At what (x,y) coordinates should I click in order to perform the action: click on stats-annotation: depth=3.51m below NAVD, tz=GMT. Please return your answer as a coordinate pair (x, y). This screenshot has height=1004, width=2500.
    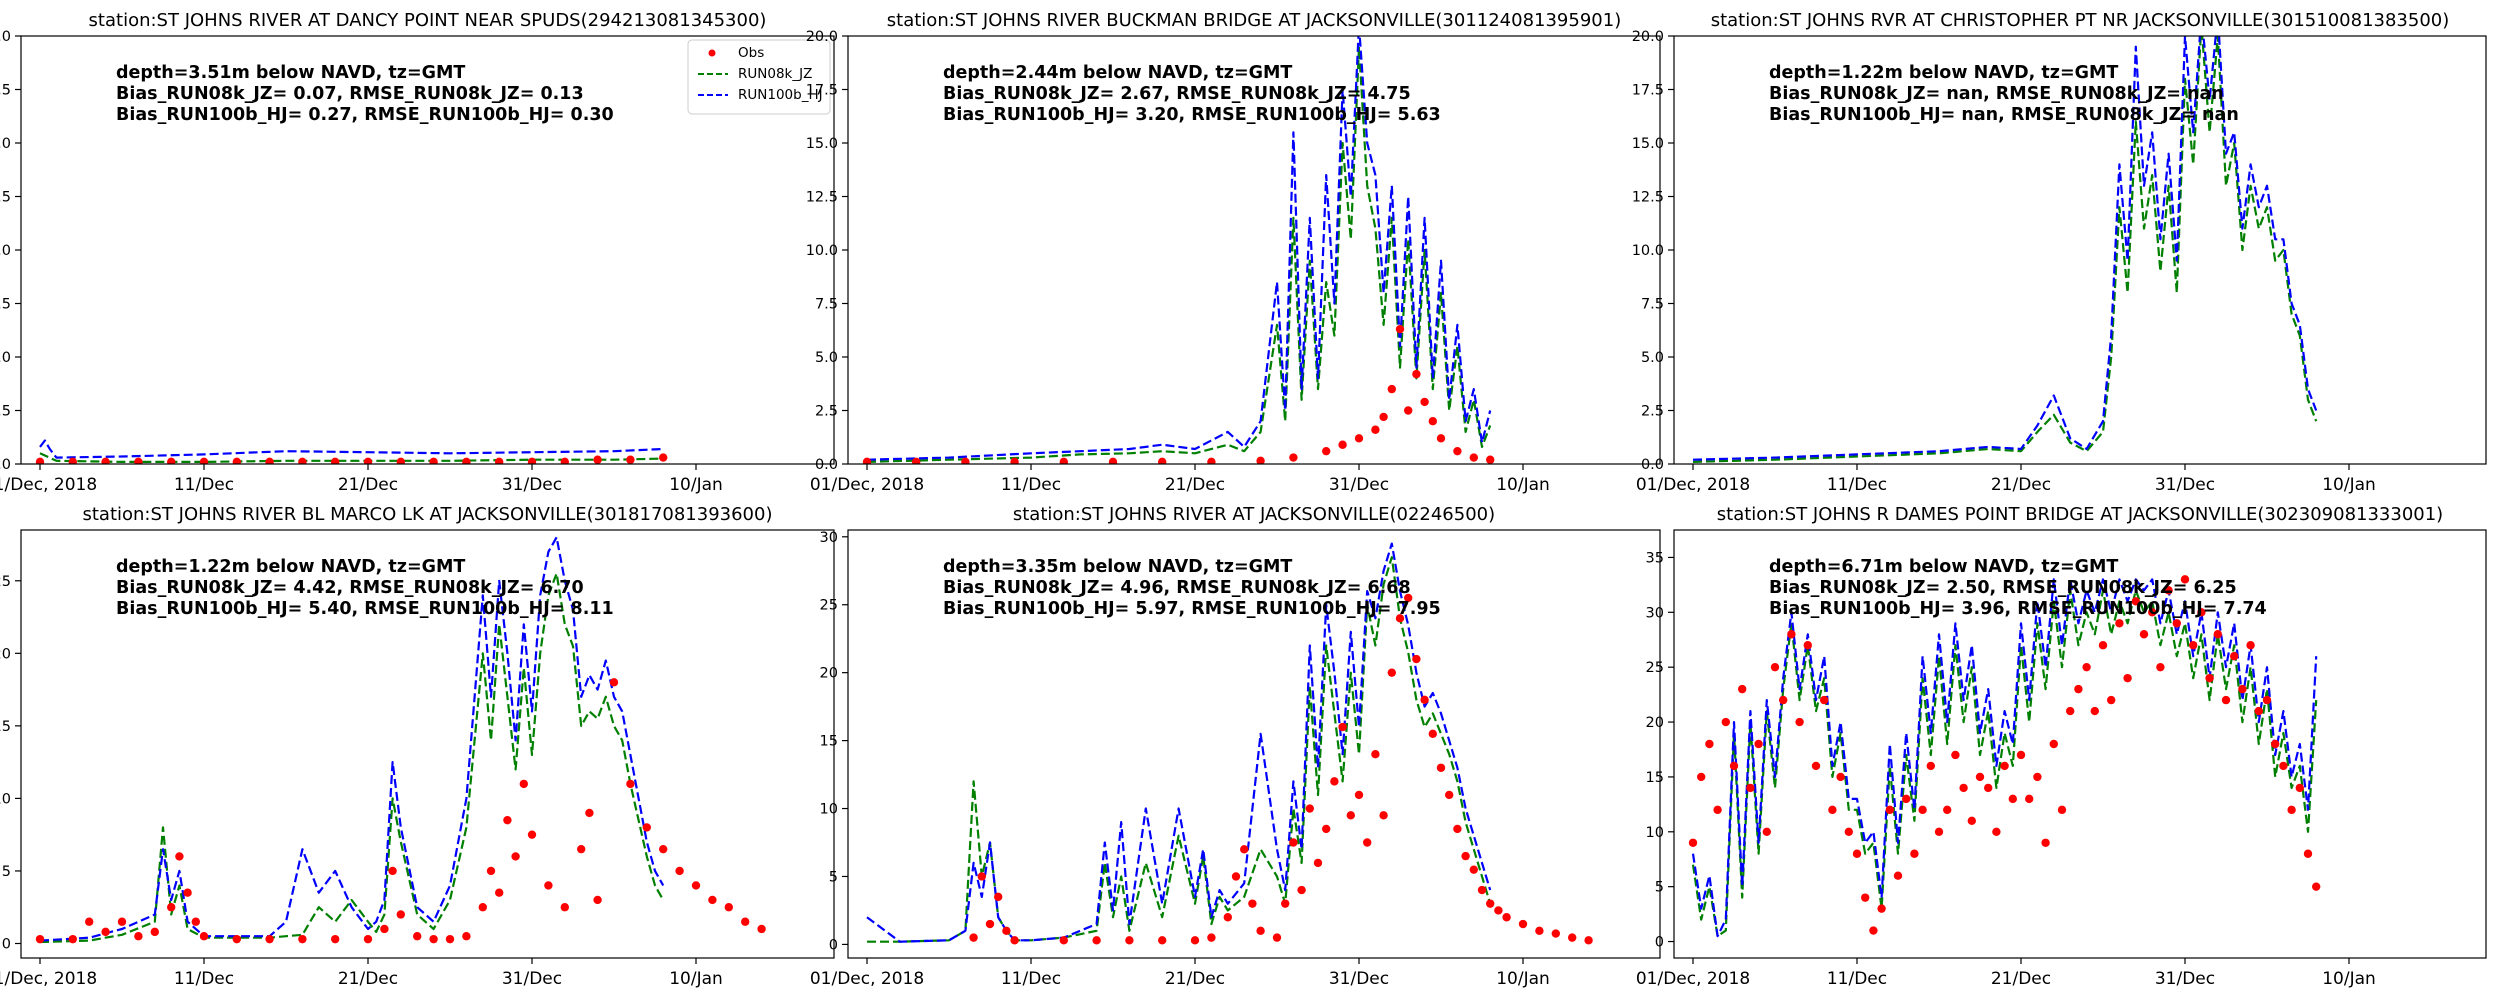
    Looking at the image, I should click on (290, 73).